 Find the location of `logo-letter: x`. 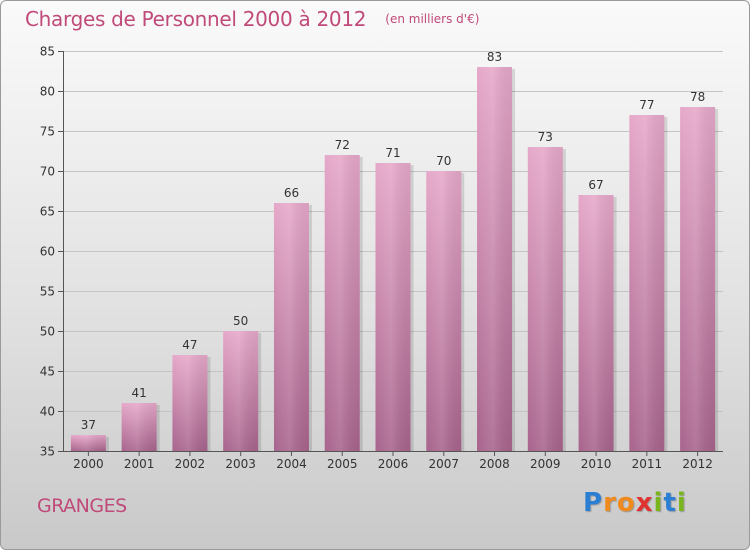

logo-letter: x is located at coordinates (644, 503).